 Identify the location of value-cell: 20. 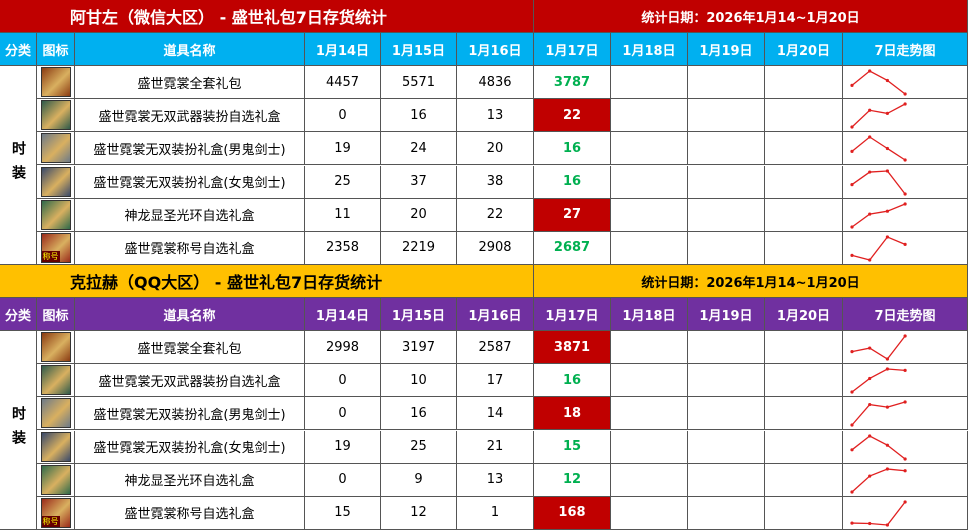
(495, 149).